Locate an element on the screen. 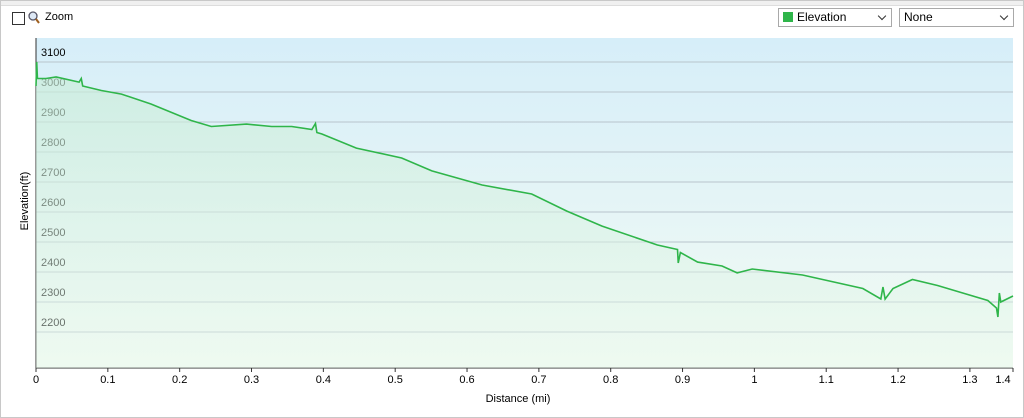  y-tick-label: 3100 is located at coordinates (53, 53).